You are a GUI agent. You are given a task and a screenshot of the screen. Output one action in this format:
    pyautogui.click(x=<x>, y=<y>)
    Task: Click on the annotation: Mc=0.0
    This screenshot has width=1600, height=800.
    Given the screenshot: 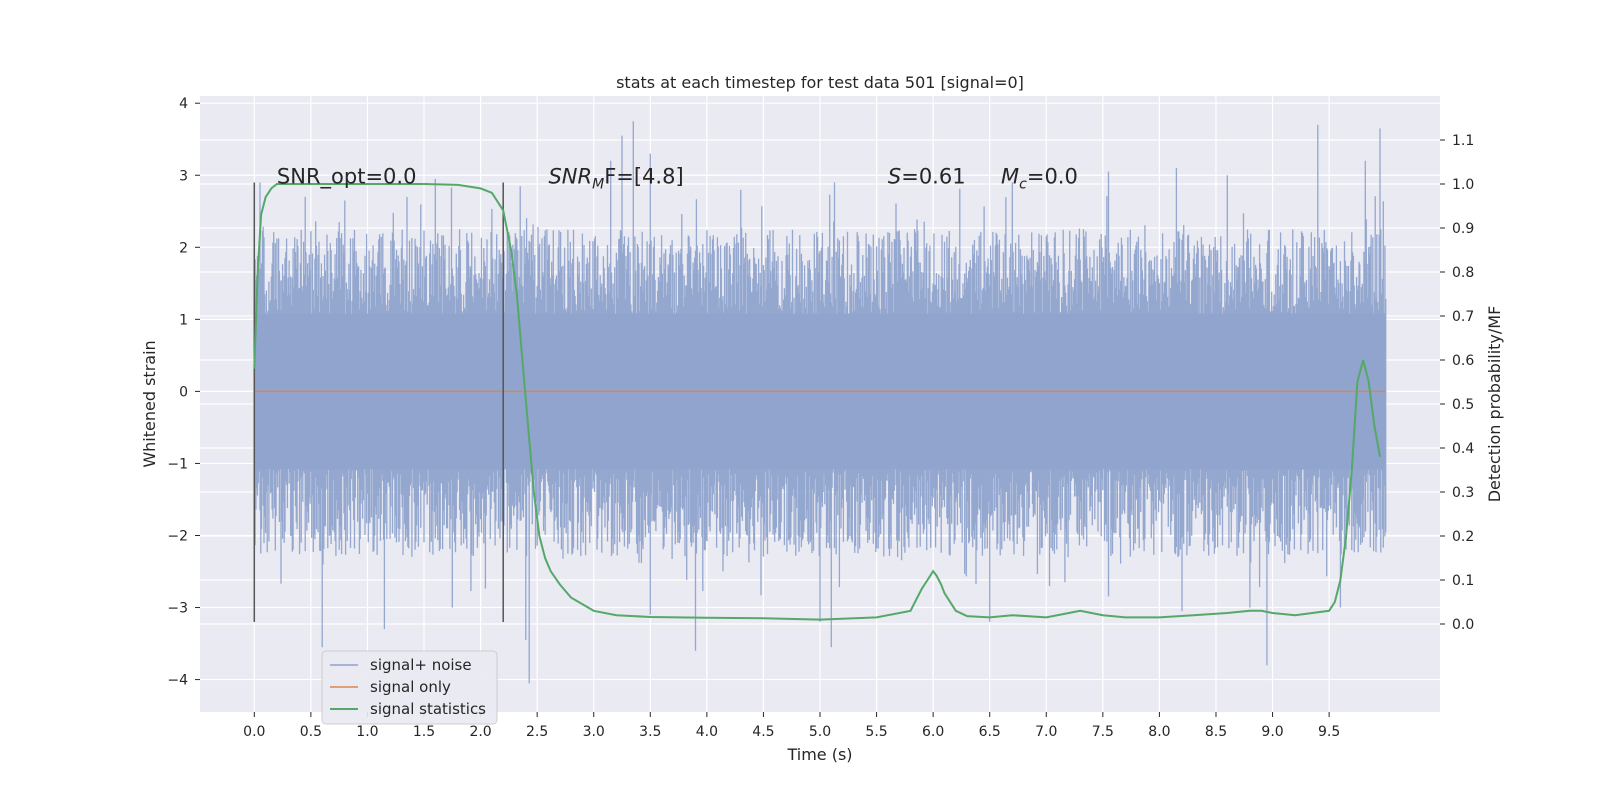 What is the action you would take?
    pyautogui.click(x=1039, y=178)
    